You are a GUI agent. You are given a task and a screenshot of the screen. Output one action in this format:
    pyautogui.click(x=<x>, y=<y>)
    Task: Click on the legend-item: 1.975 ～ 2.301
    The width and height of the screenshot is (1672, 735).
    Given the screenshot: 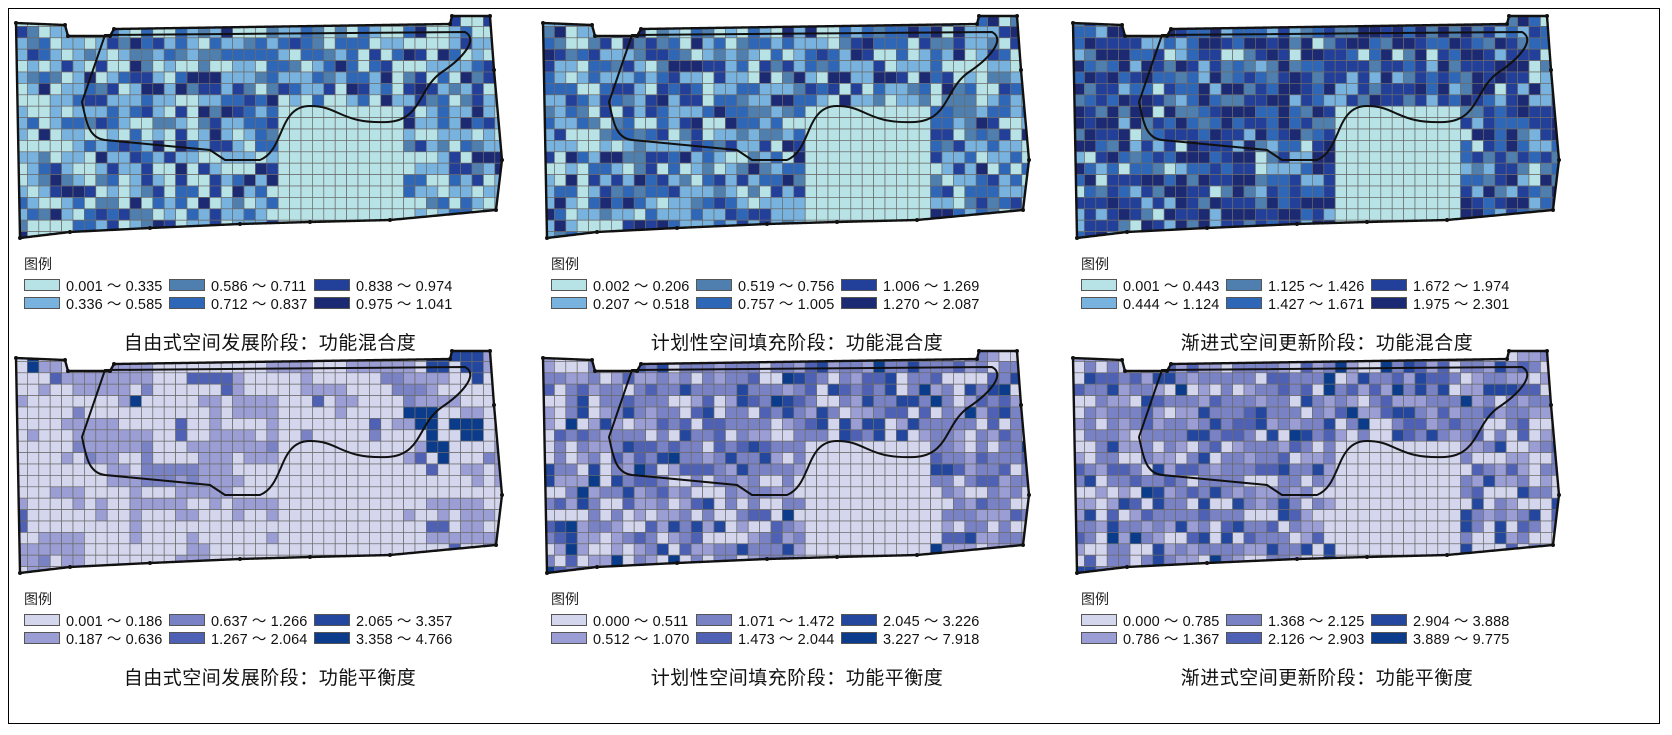 What is the action you would take?
    pyautogui.click(x=1443, y=303)
    